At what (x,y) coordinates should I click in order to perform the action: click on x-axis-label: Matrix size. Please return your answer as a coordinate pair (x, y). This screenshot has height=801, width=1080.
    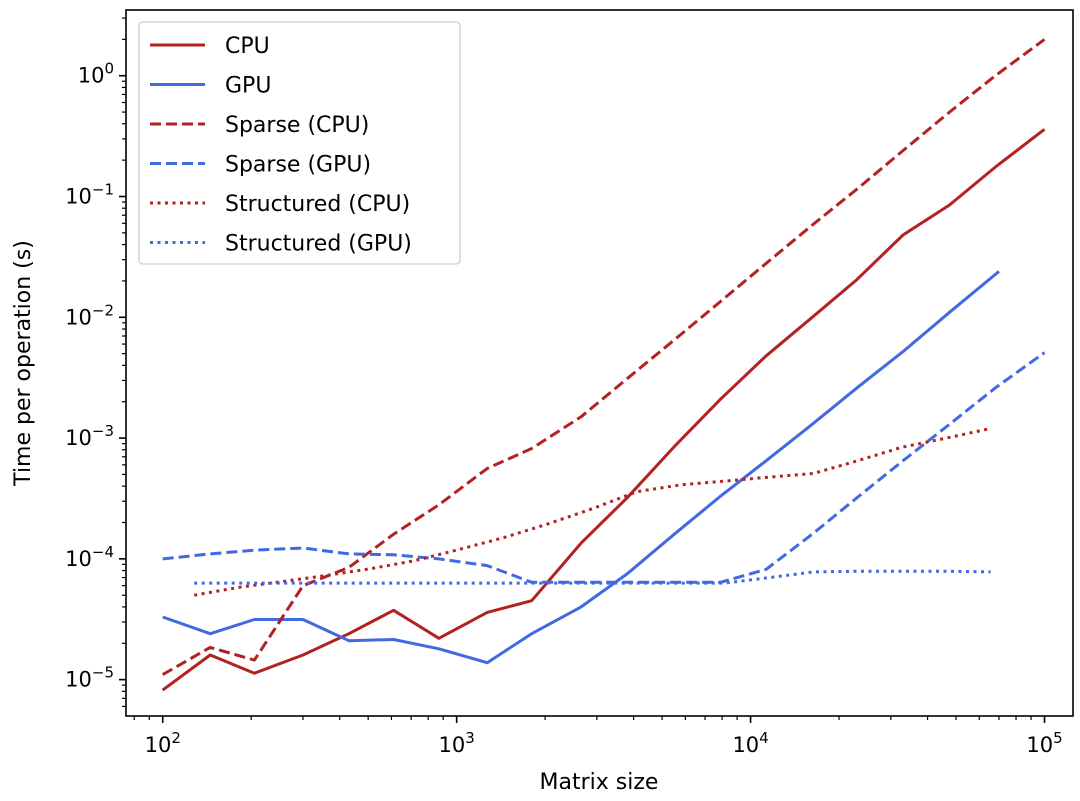
    Looking at the image, I should click on (599, 782).